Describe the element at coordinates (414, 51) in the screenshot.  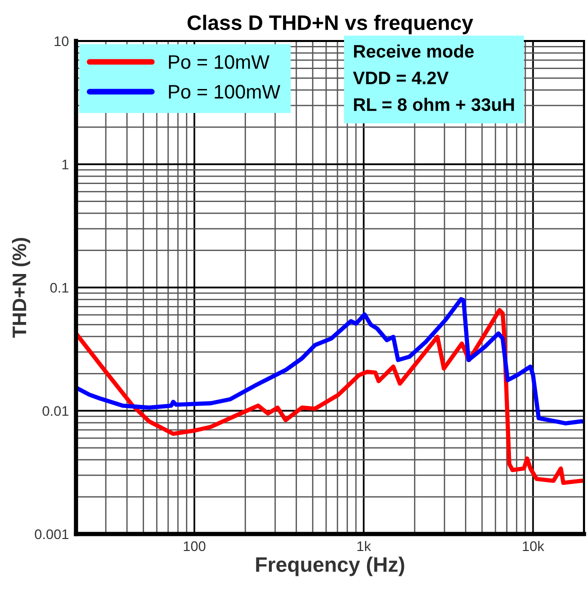
I see `annotation: Receive mode` at that location.